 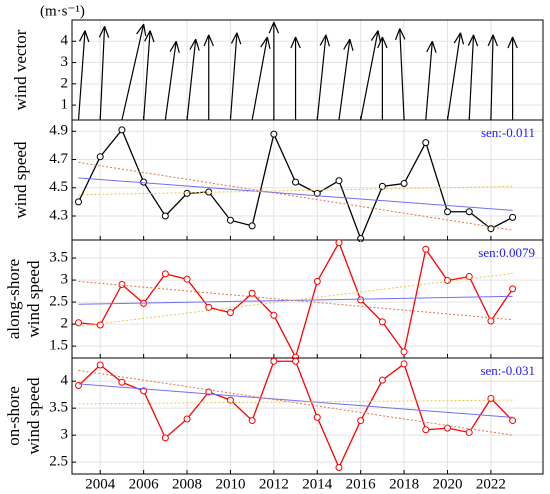 I want to click on y-tick-label: 4.9, so click(x=58, y=131).